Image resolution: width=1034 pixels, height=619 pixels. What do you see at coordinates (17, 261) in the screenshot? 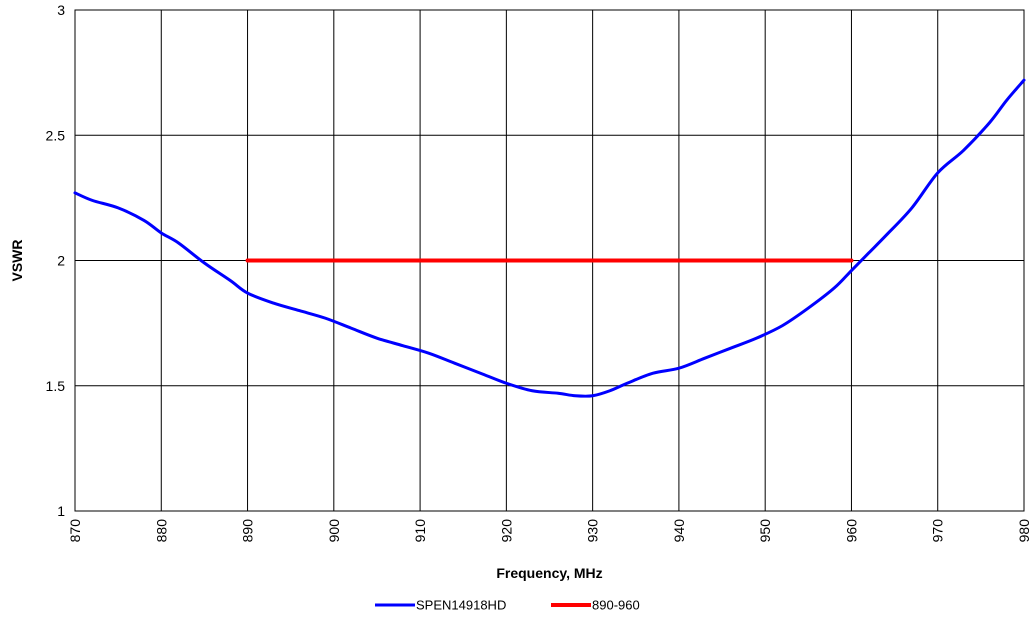
I see `y-axis-title: VSWR` at bounding box center [17, 261].